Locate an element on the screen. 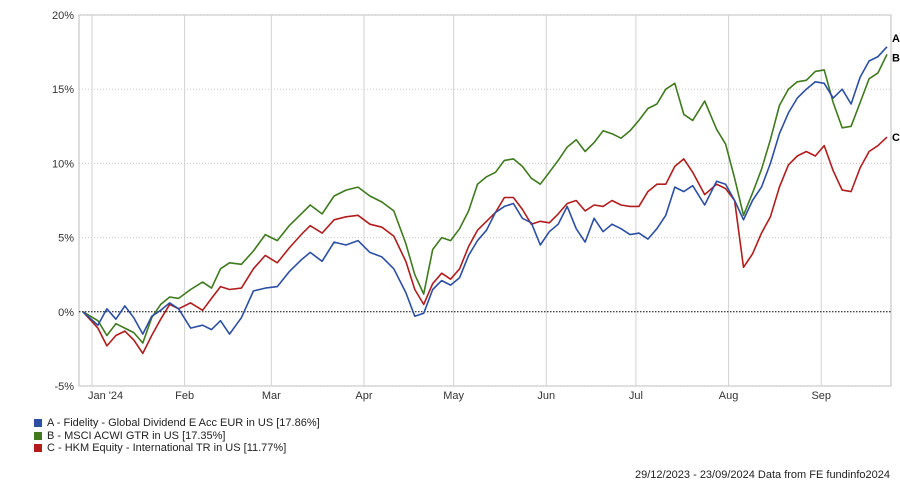 The height and width of the screenshot is (484, 900). x-axis: Jan '24 Feb Mar Apr May Jun Jul Aug Sep is located at coordinates (459, 396).